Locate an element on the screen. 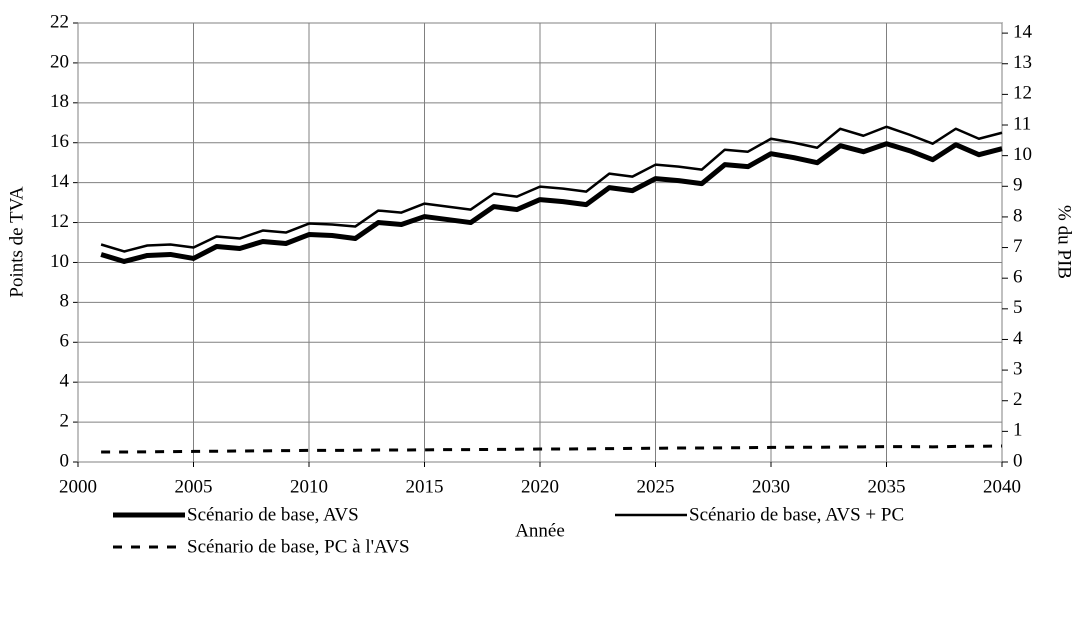 This screenshot has width=1081, height=623. y-axis-label: Points de TVA is located at coordinates (16, 241).